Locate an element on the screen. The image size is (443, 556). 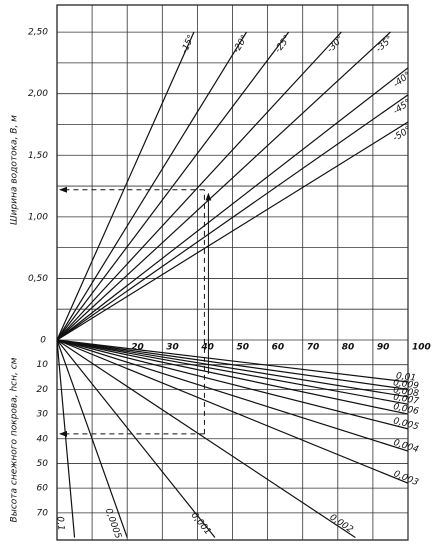
line-label: 0,001 is located at coordinates (201, 524).